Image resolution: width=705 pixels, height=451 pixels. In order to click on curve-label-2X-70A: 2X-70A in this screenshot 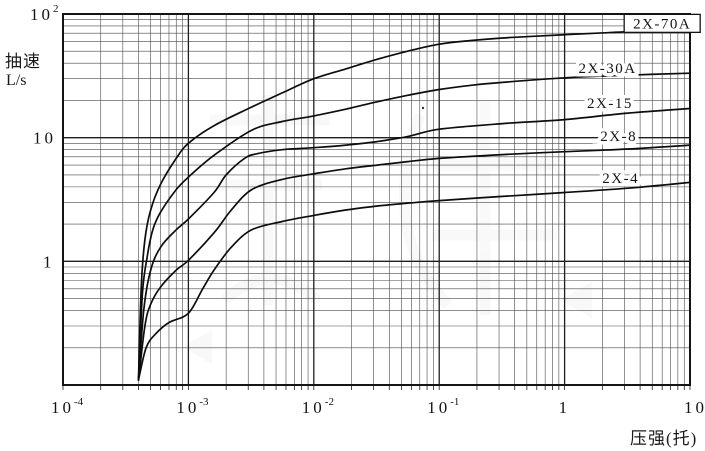, I will do `click(662, 24)`.